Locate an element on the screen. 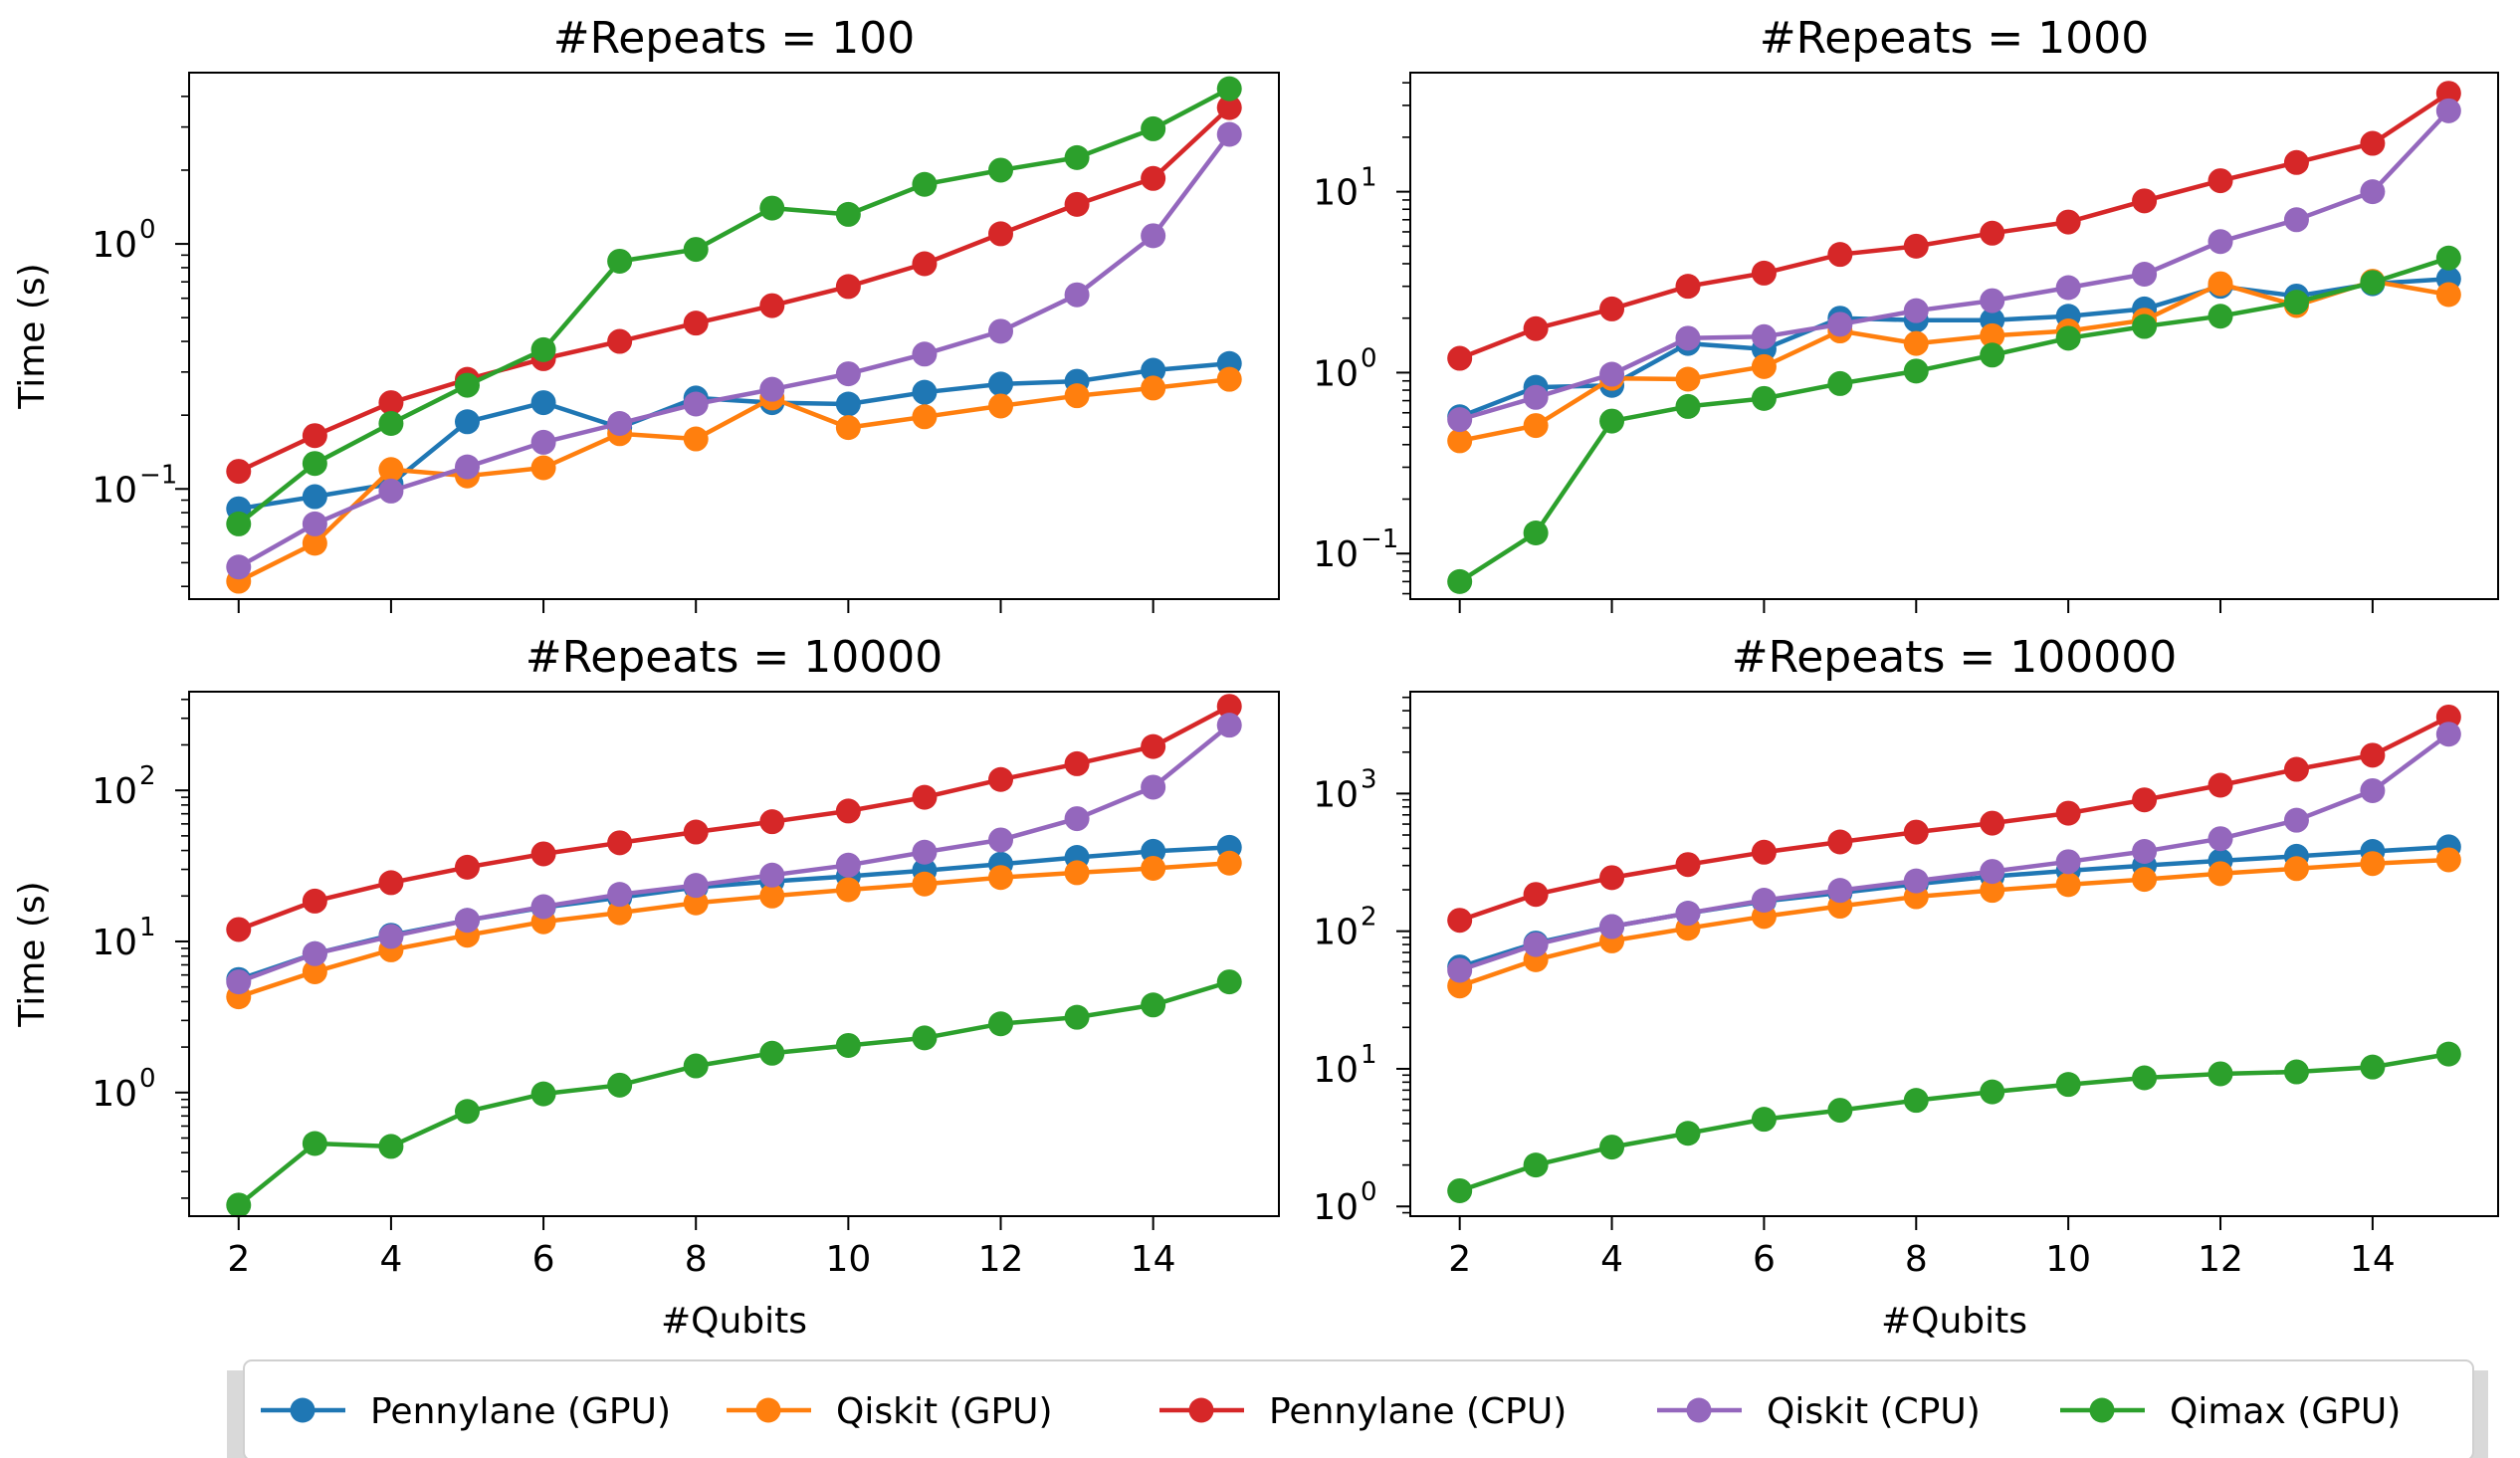  legend-marker is located at coordinates (768, 1410).